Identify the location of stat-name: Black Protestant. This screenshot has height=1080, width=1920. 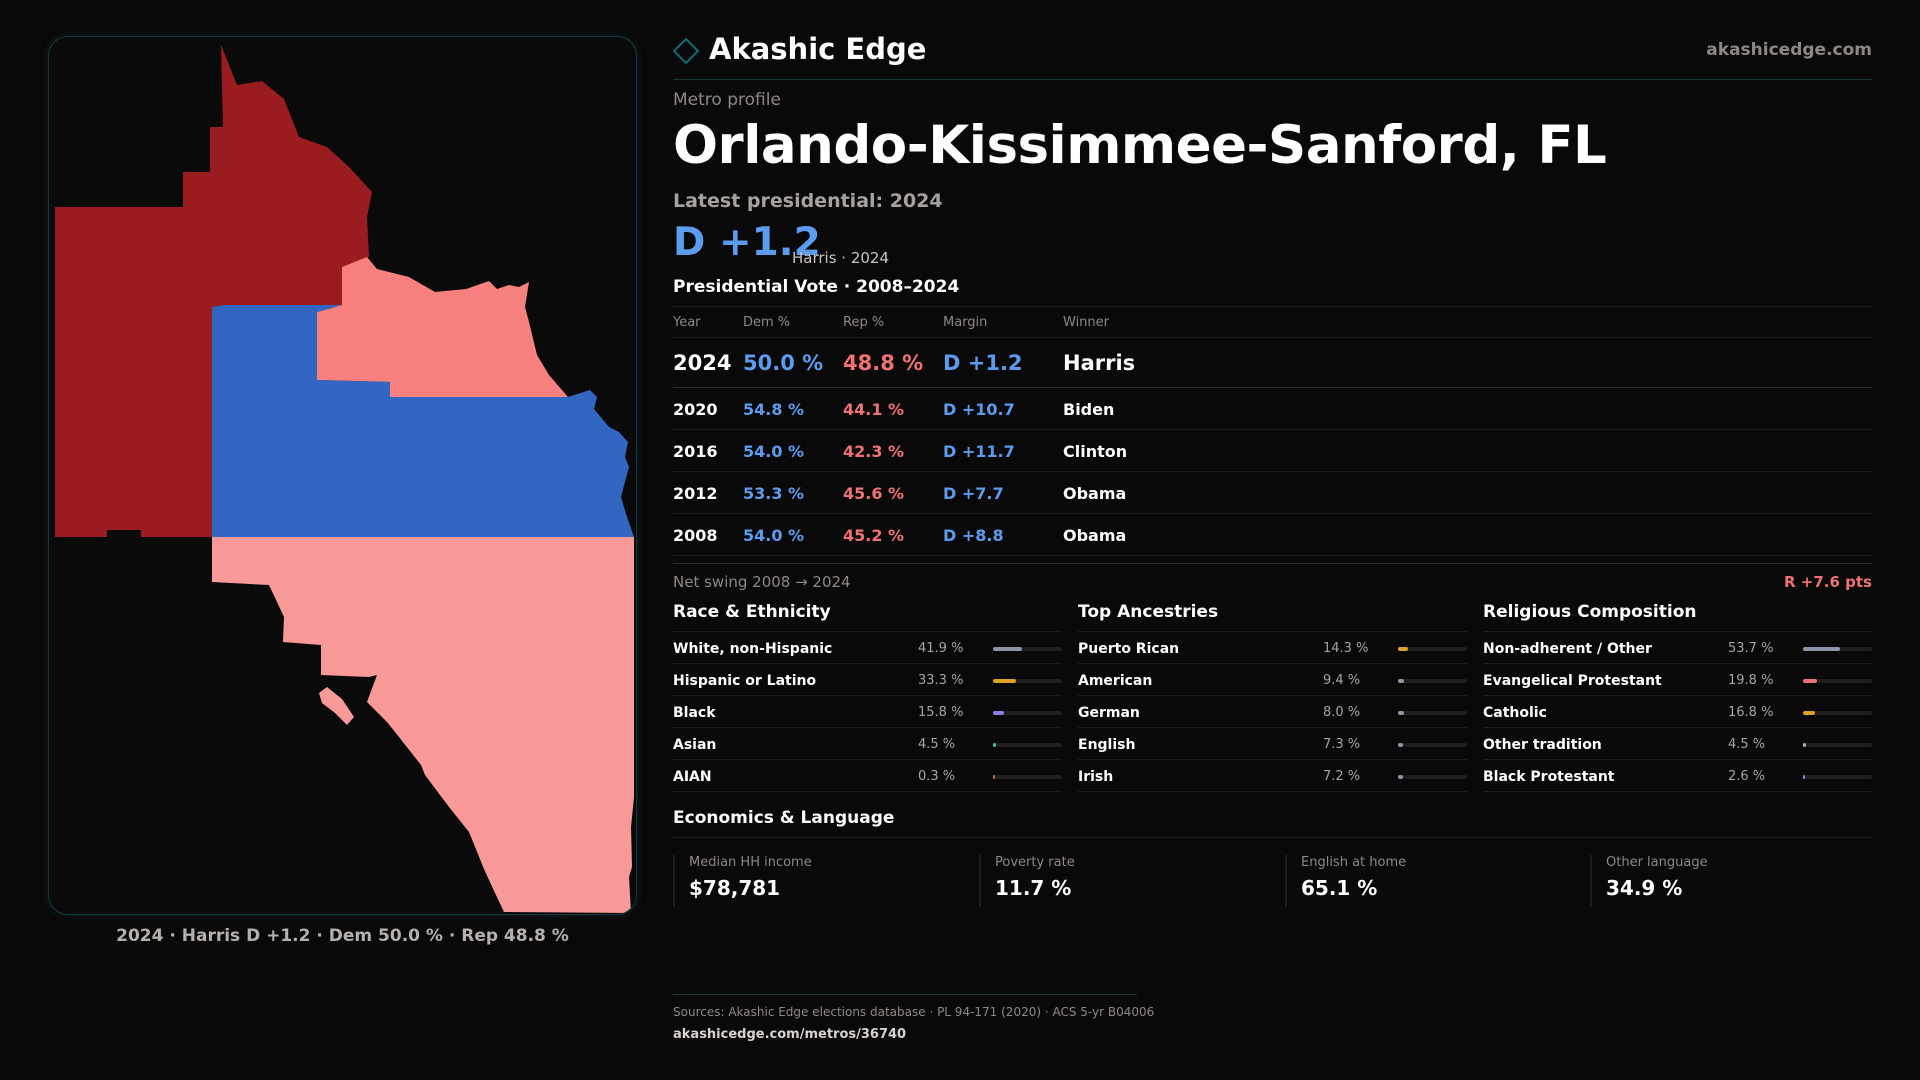
(1549, 777).